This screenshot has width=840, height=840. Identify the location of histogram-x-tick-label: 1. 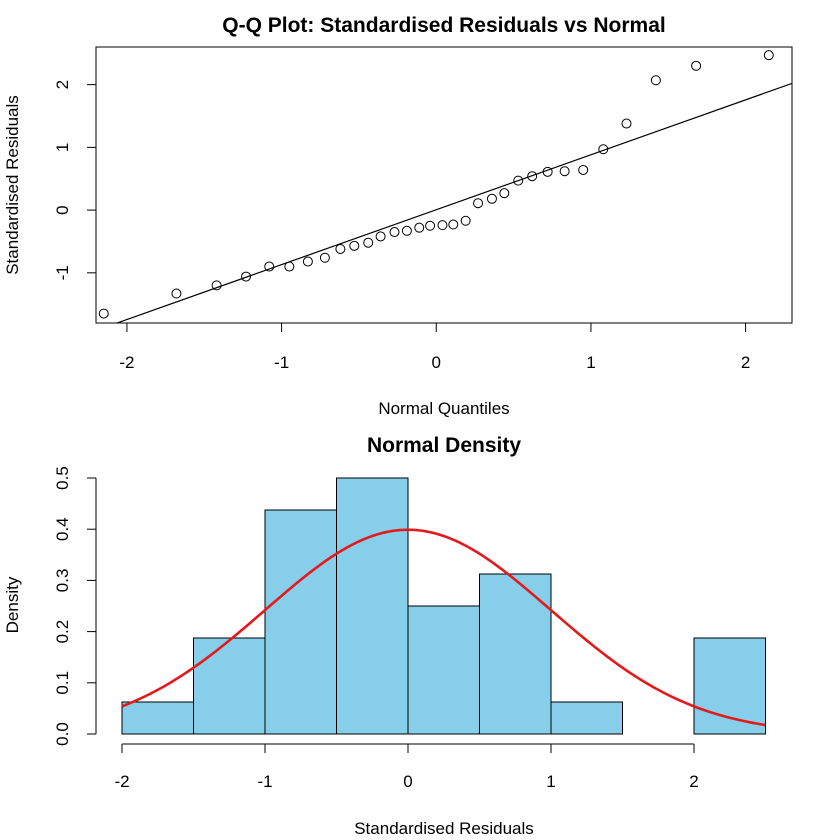
(550, 781).